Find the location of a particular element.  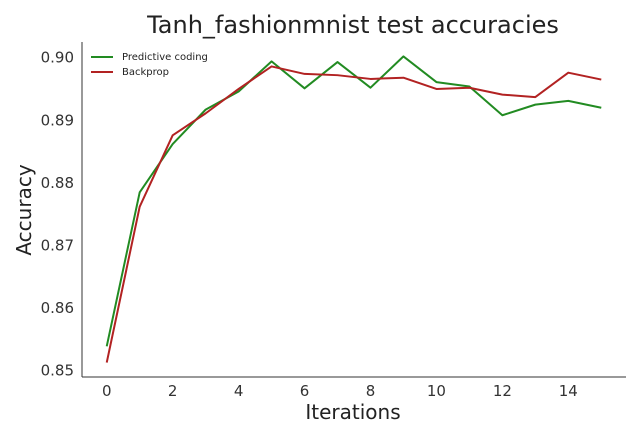

x-axis-label: Iterations is located at coordinates (352, 412).